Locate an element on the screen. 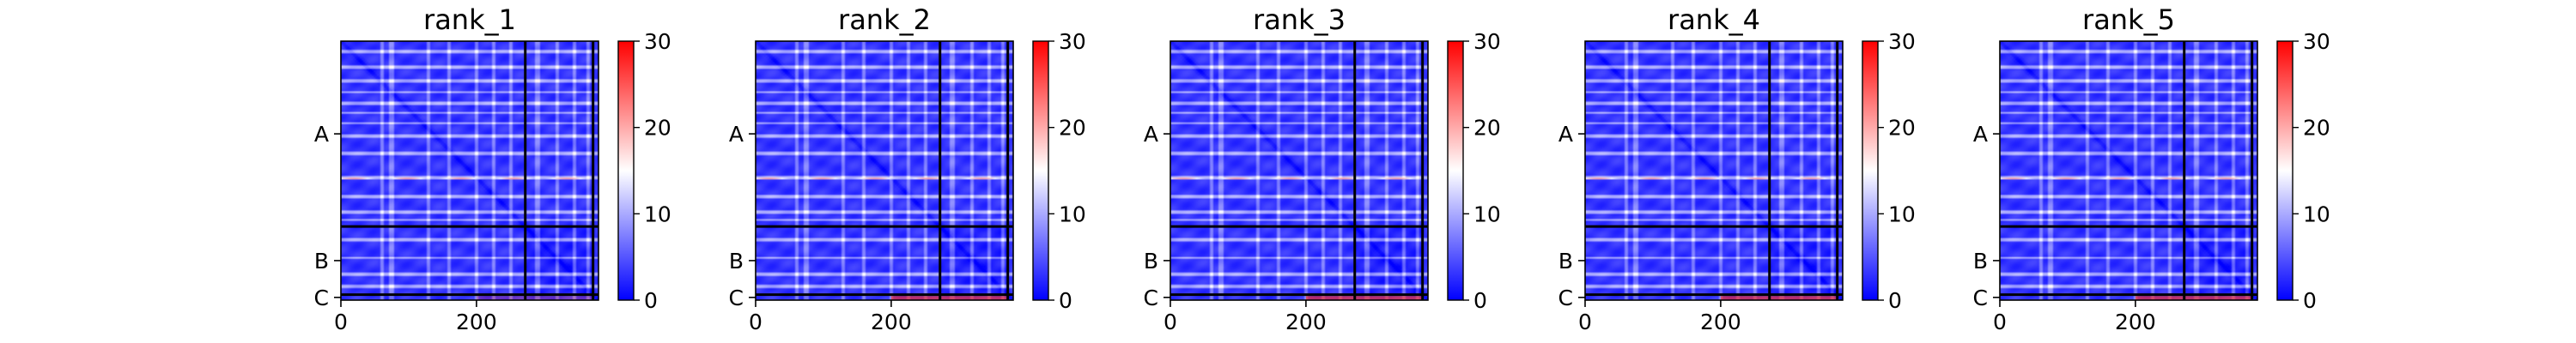  panel-title: rank_2 is located at coordinates (885, 19).